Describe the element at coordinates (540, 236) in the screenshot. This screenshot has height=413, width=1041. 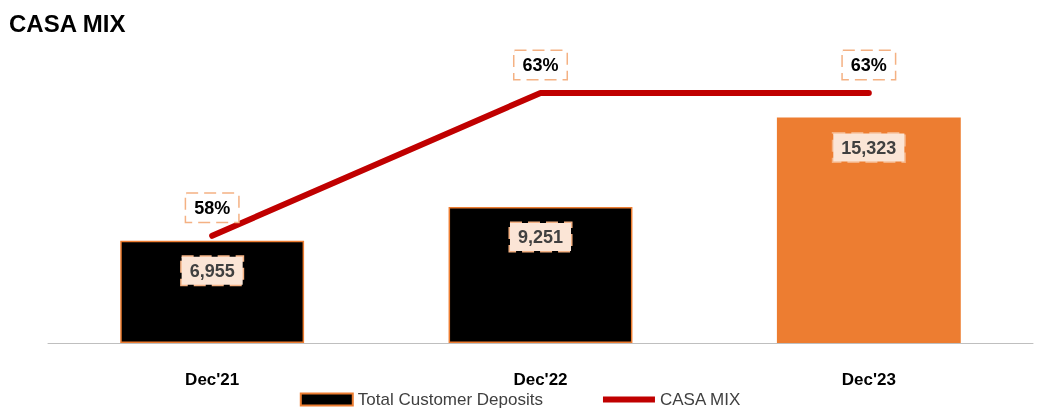
I see `data-label: 9,251` at that location.